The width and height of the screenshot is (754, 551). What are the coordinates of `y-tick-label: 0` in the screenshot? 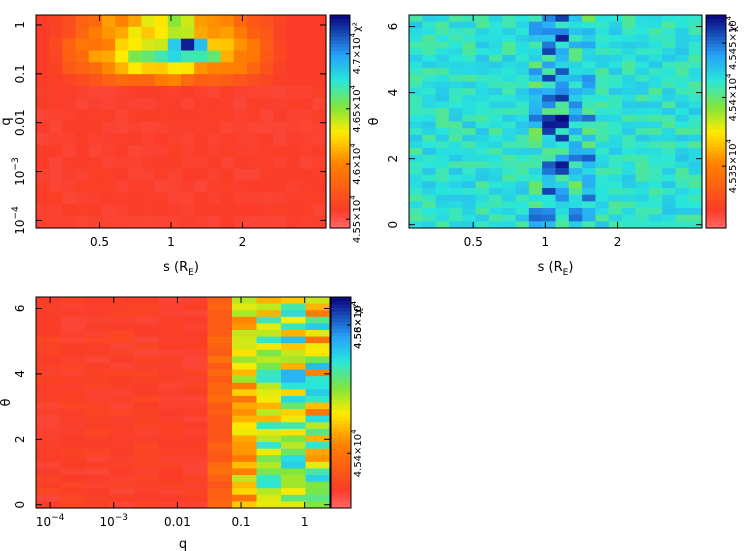 It's located at (20, 505).